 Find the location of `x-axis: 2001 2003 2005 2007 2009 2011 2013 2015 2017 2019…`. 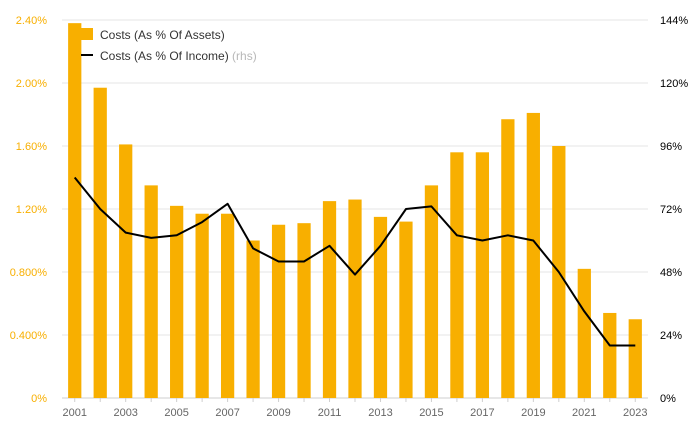

x-axis: 2001 2003 2005 2007 2009 2011 2013 2015 2017 2019… is located at coordinates (355, 408).